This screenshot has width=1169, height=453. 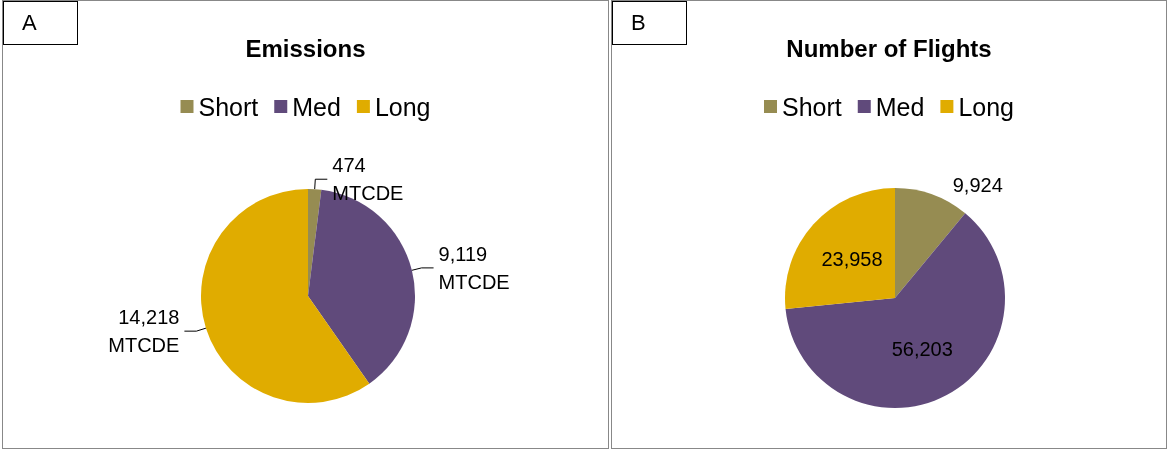 I want to click on data-label: 56,203, so click(x=922, y=349).